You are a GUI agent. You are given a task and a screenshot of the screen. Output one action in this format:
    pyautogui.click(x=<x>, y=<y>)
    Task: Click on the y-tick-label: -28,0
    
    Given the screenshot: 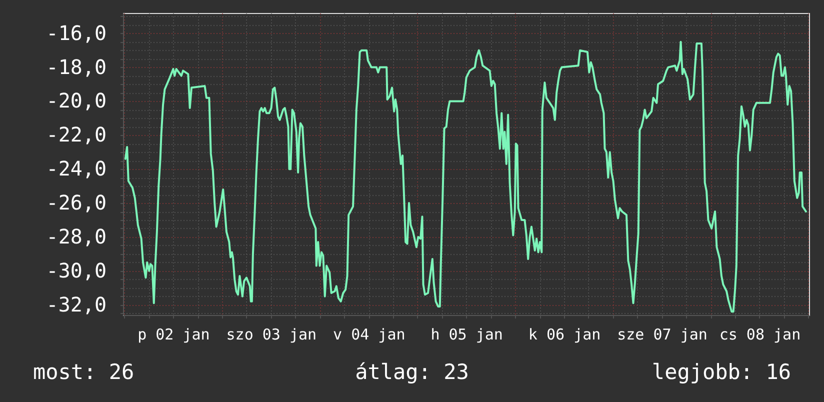 What is the action you would take?
    pyautogui.click(x=76, y=236)
    